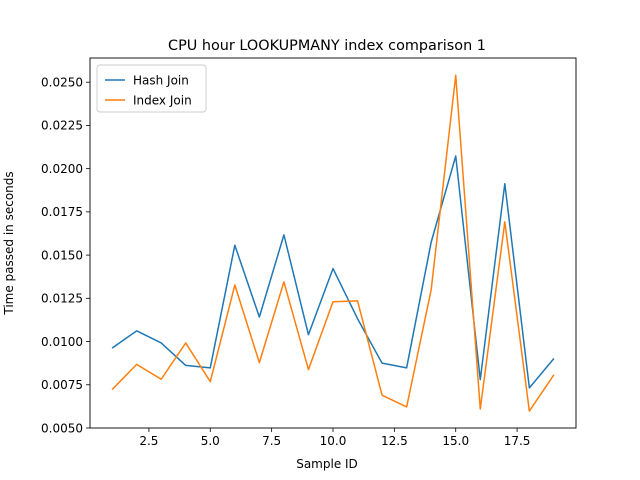  What do you see at coordinates (62, 385) in the screenshot?
I see `y-tick-label: 0.0075` at bounding box center [62, 385].